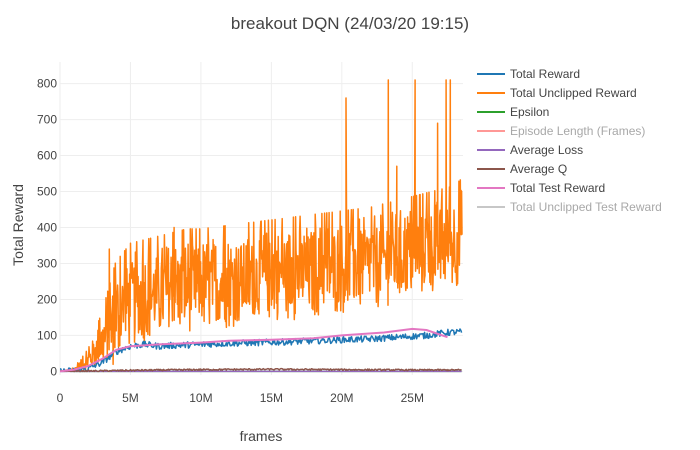  I want to click on legend-item-label: Total Test Reward, so click(557, 188).